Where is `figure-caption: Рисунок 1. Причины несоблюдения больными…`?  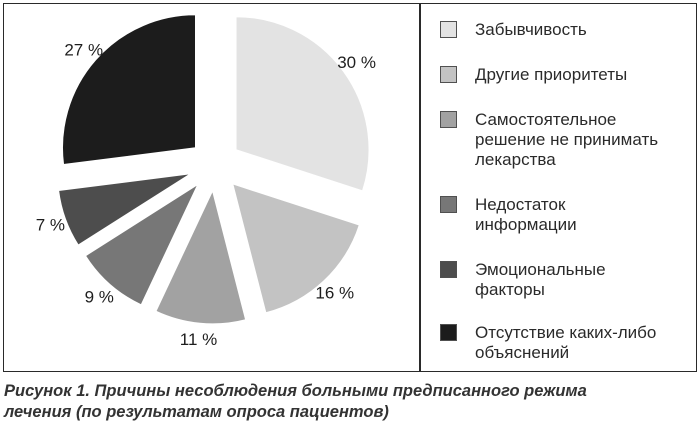
figure-caption: Рисунок 1. Причины несоблюдения больными… is located at coordinates (295, 401).